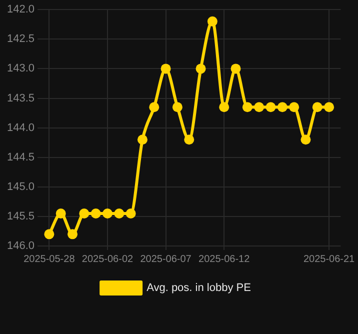 This screenshot has height=334, width=358. Describe the element at coordinates (20, 157) in the screenshot. I see `y-tick-label: 144.5` at that location.